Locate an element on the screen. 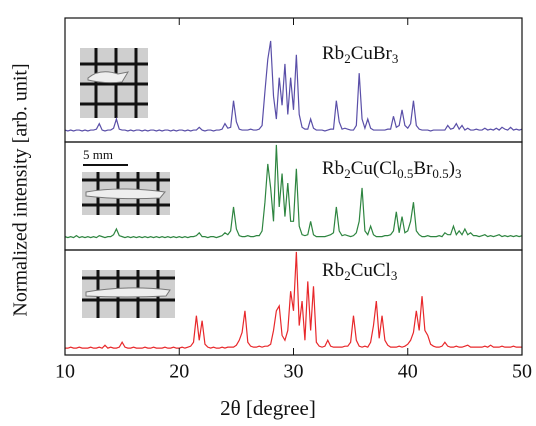  y-axis-label: Normalized intensity [arb. unit] is located at coordinates (21, 189).